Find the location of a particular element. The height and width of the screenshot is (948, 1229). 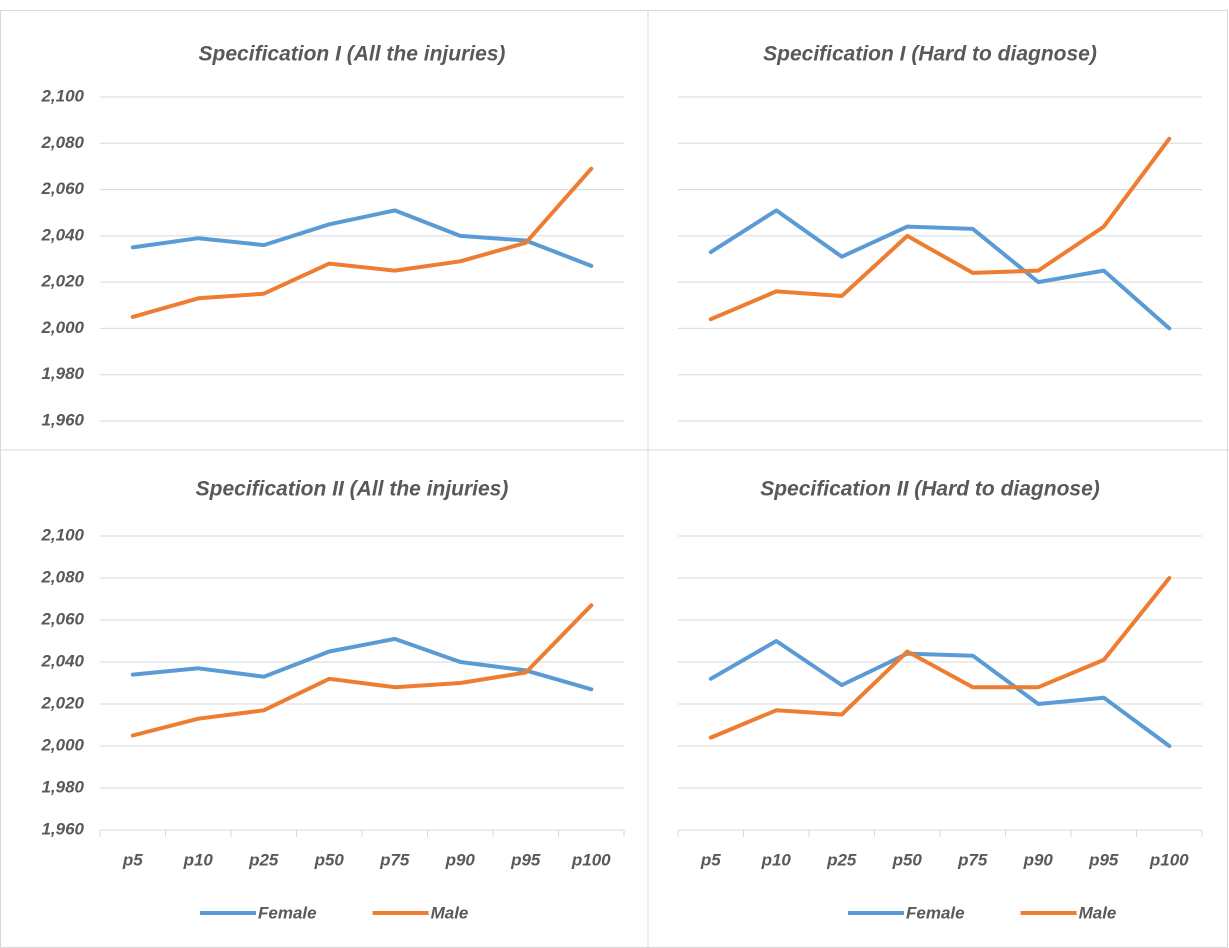

chart-title: Specification I (Hard to diagnose) is located at coordinates (930, 54).